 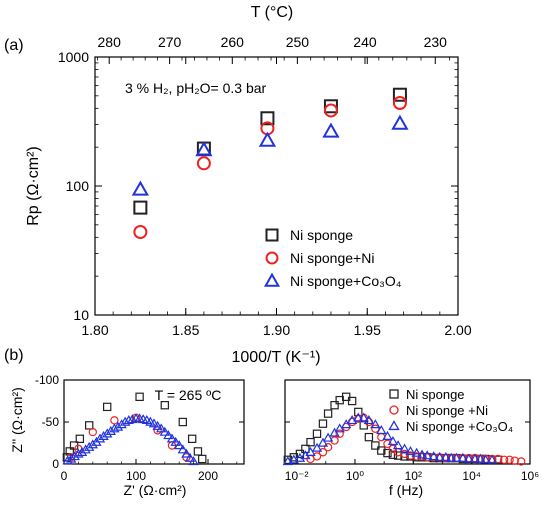 What do you see at coordinates (64, 476) in the screenshot?
I see `x-tick-label: 0` at bounding box center [64, 476].